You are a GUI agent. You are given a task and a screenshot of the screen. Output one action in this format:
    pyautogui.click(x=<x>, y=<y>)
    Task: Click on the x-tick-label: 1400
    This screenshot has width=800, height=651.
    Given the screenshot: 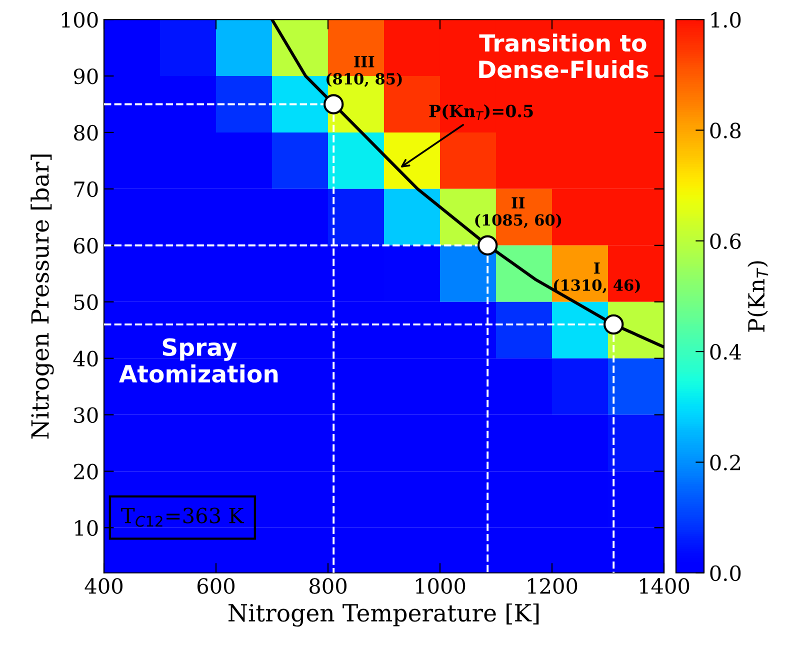 What is the action you would take?
    pyautogui.click(x=665, y=586)
    